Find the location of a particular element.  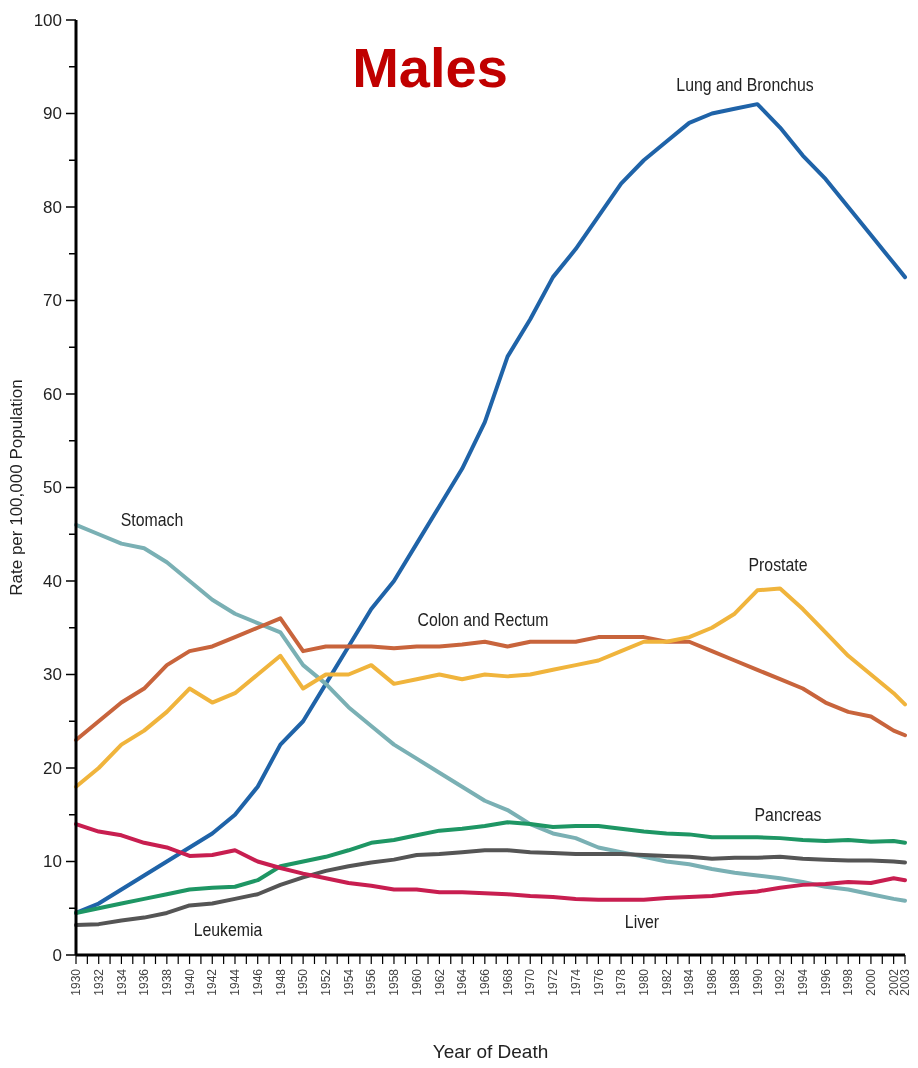

x-tick-label: 1976 is located at coordinates (598, 982).